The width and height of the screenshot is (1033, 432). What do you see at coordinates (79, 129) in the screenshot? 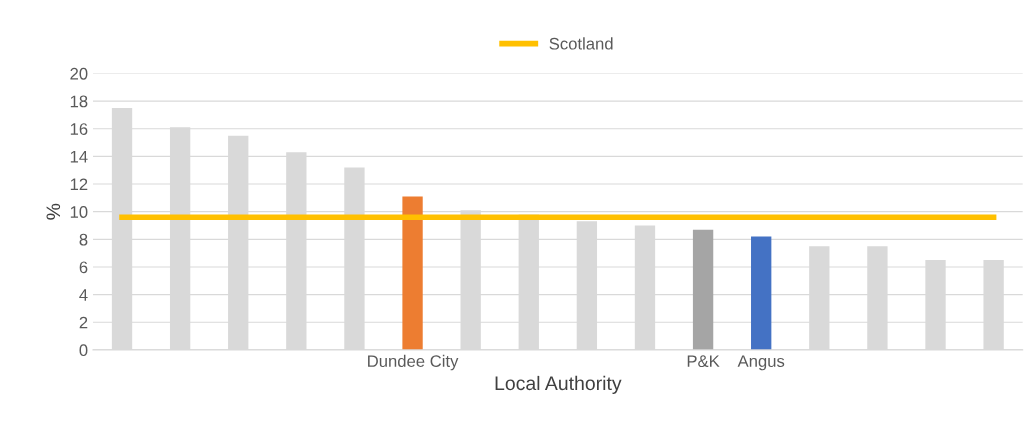
I see `y-tick-label: 16` at bounding box center [79, 129].